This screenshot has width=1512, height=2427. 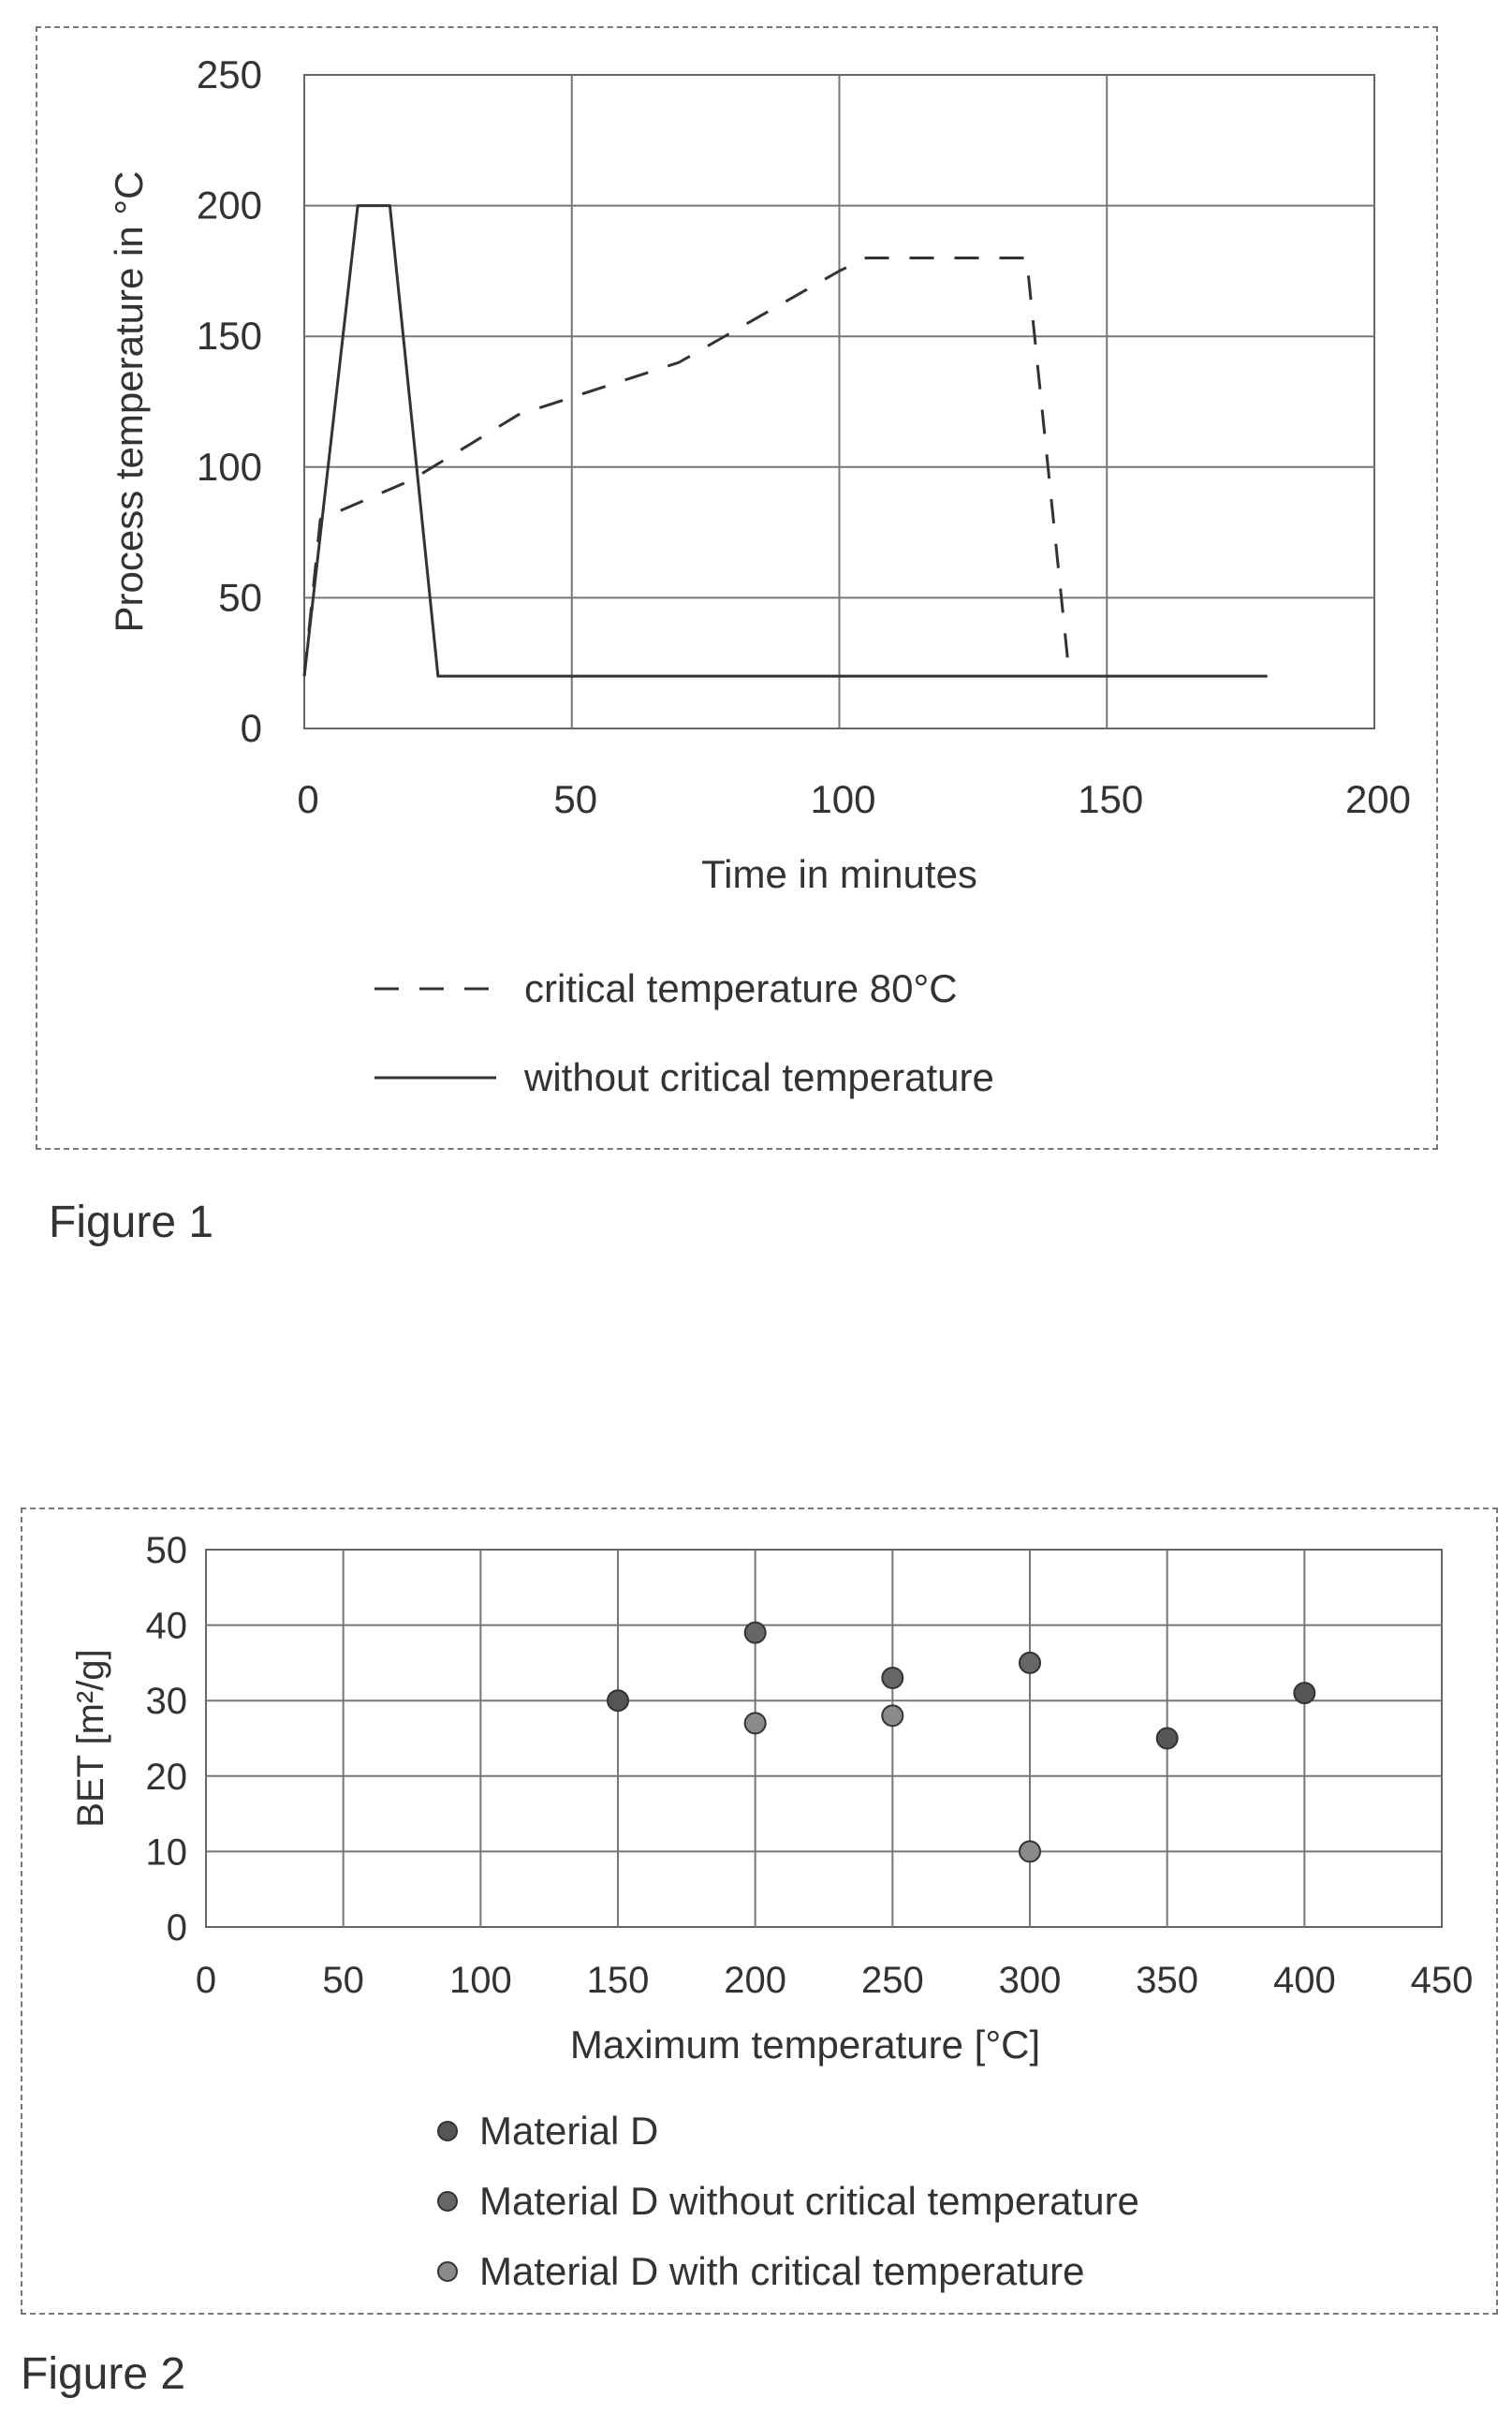 What do you see at coordinates (131, 1222) in the screenshot?
I see `figure1-caption: Figure 1` at bounding box center [131, 1222].